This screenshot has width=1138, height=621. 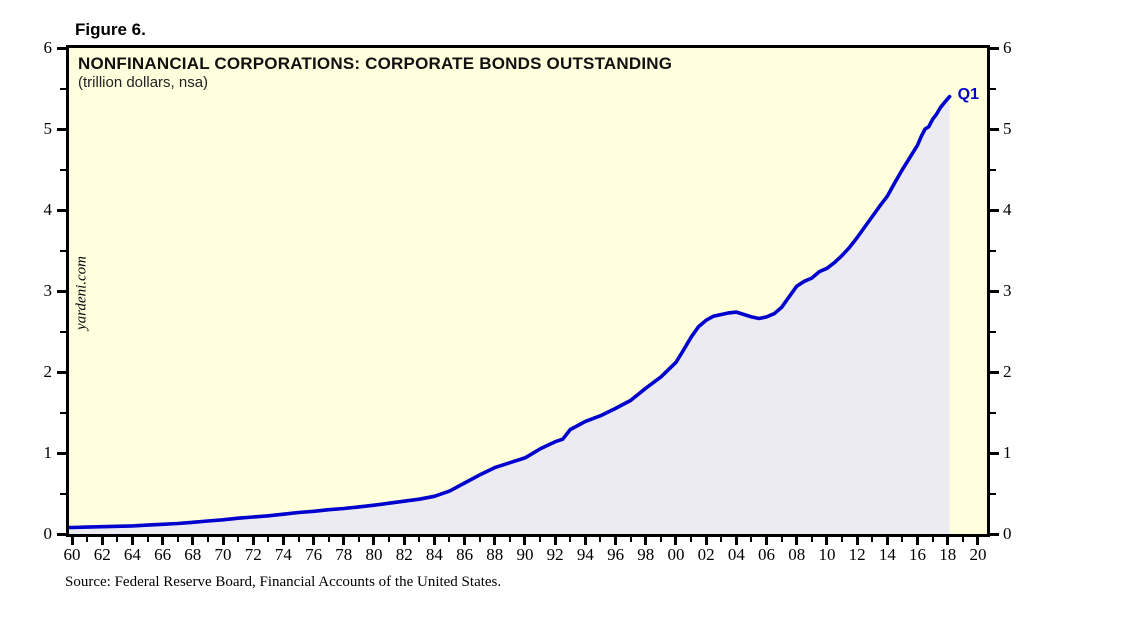 I want to click on y-axis-label-right: 6, so click(x=1007, y=47).